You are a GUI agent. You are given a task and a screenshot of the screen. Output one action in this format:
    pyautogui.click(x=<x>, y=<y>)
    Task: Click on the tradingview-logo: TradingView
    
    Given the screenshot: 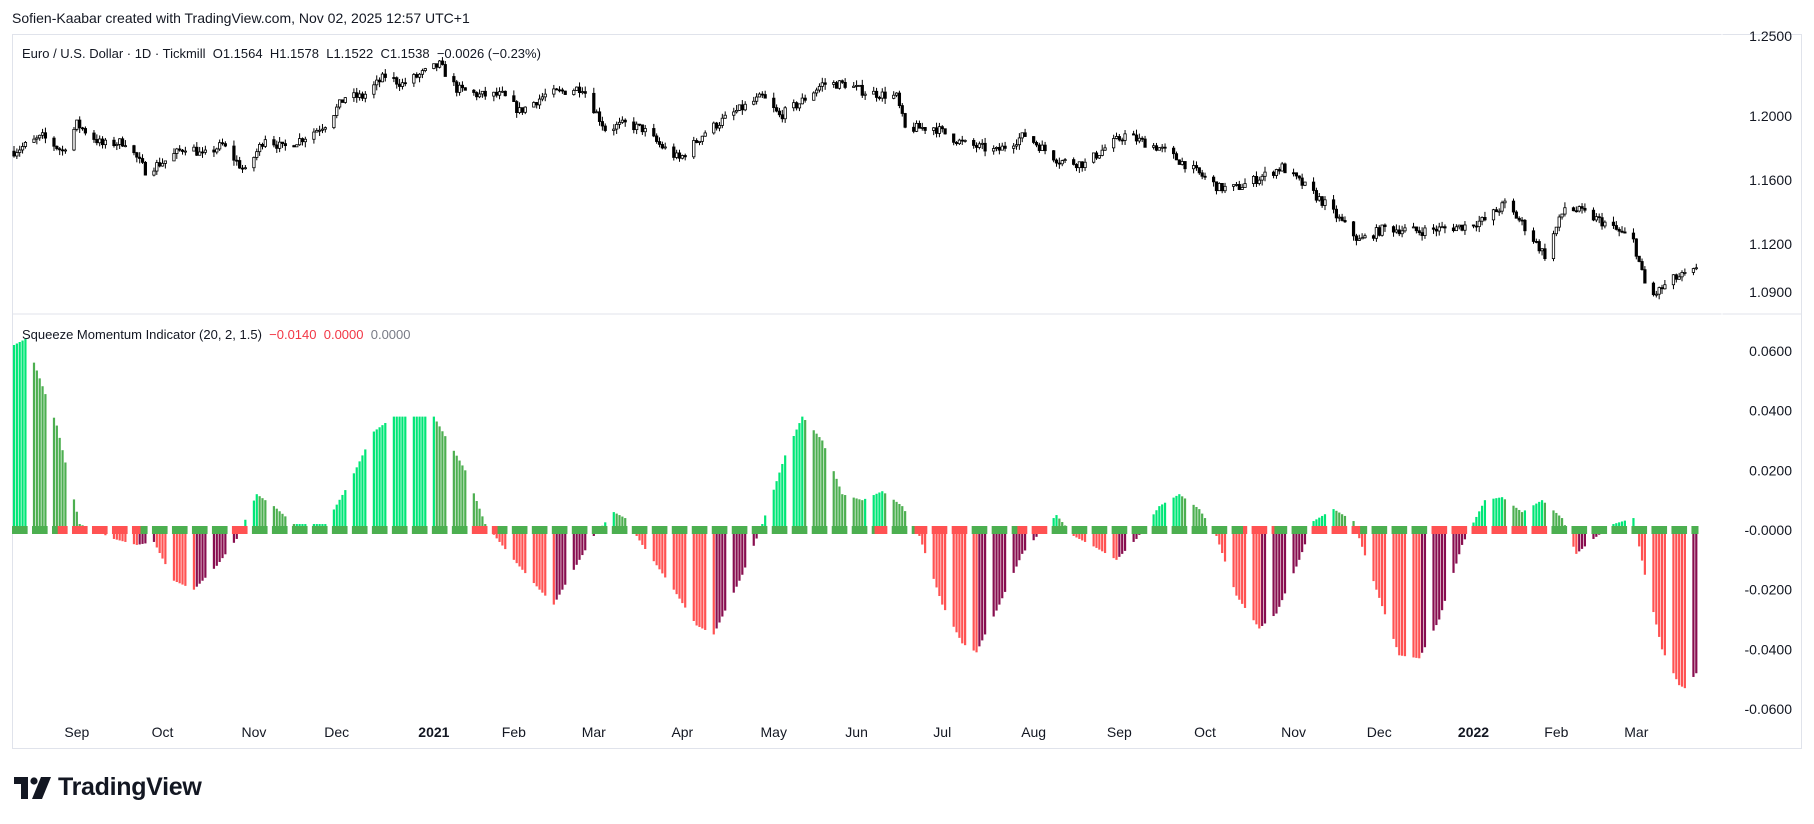 What is the action you would take?
    pyautogui.click(x=108, y=787)
    